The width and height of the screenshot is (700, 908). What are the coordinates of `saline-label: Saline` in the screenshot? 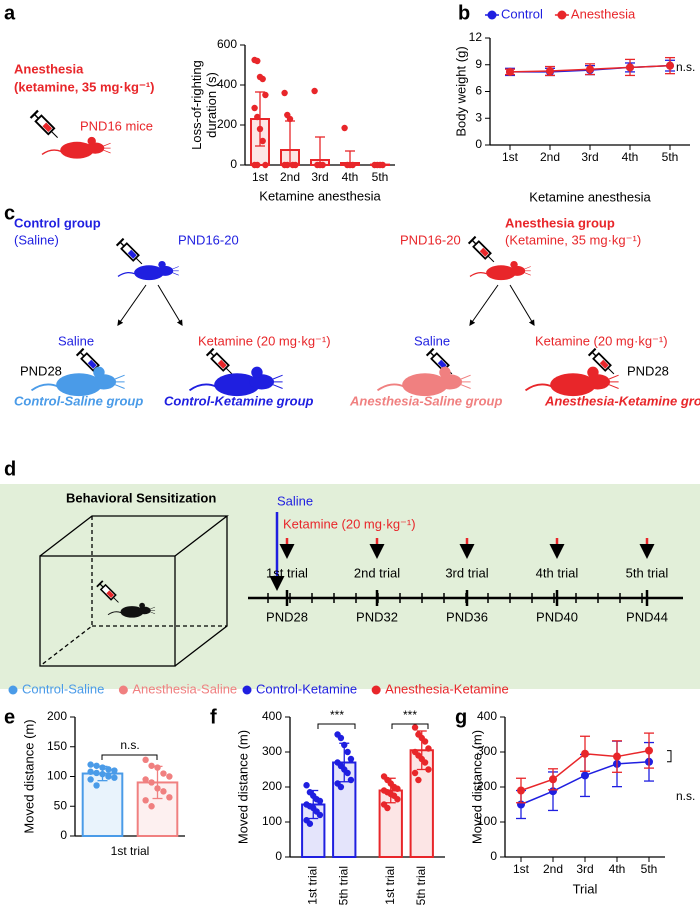 It's located at (295, 500).